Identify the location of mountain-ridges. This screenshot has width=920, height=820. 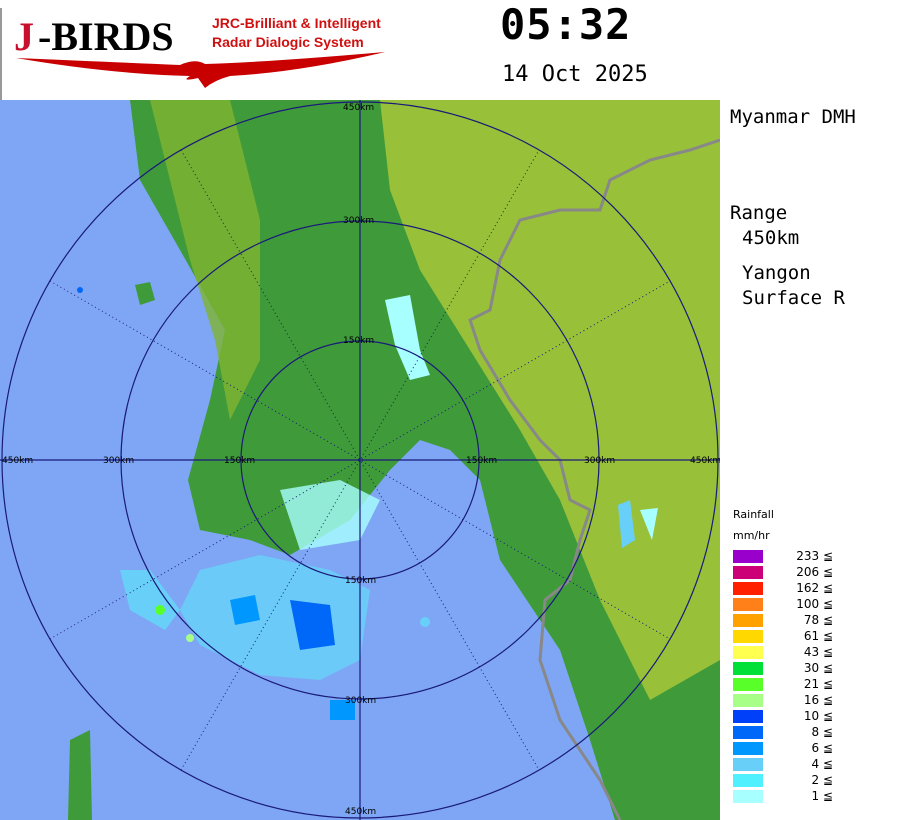
(205, 260).